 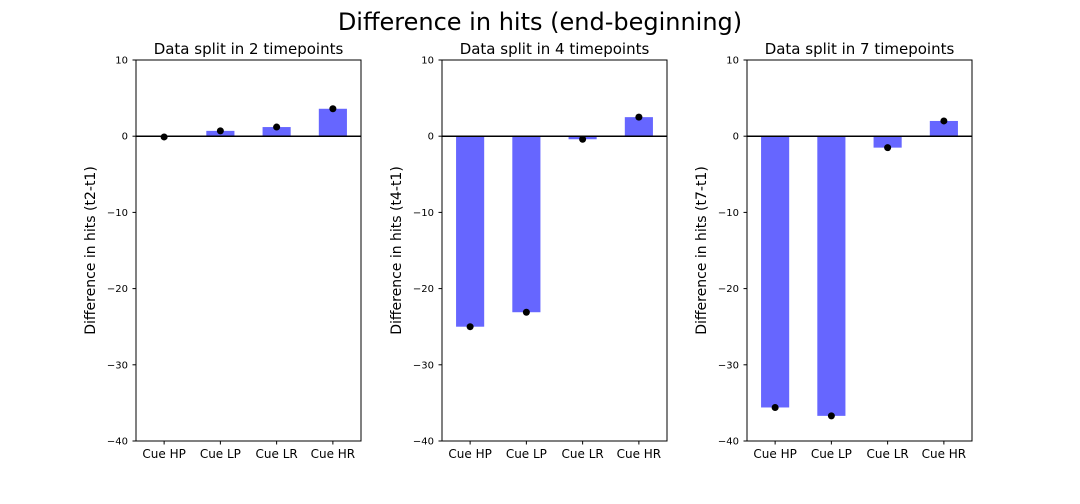 I want to click on figure-title: Difference in hits (end-beginning), so click(x=540, y=22).